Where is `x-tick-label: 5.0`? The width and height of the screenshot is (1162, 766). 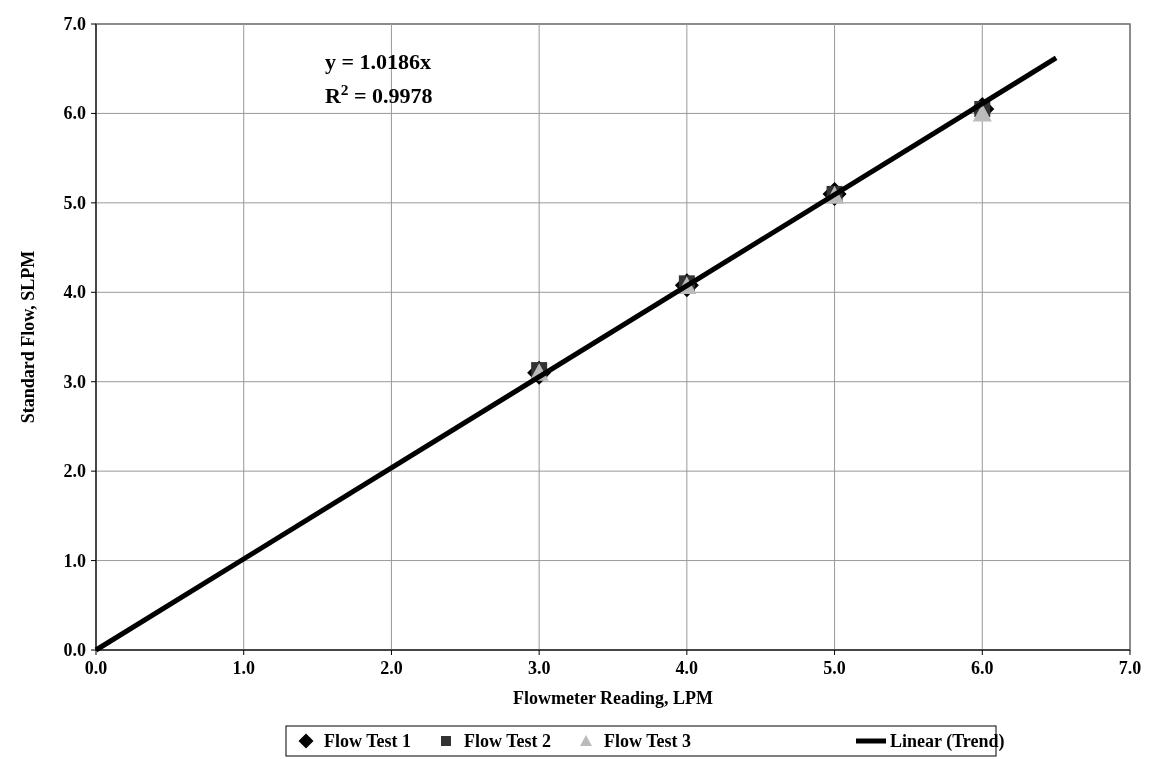
x-tick-label: 5.0 is located at coordinates (834, 668).